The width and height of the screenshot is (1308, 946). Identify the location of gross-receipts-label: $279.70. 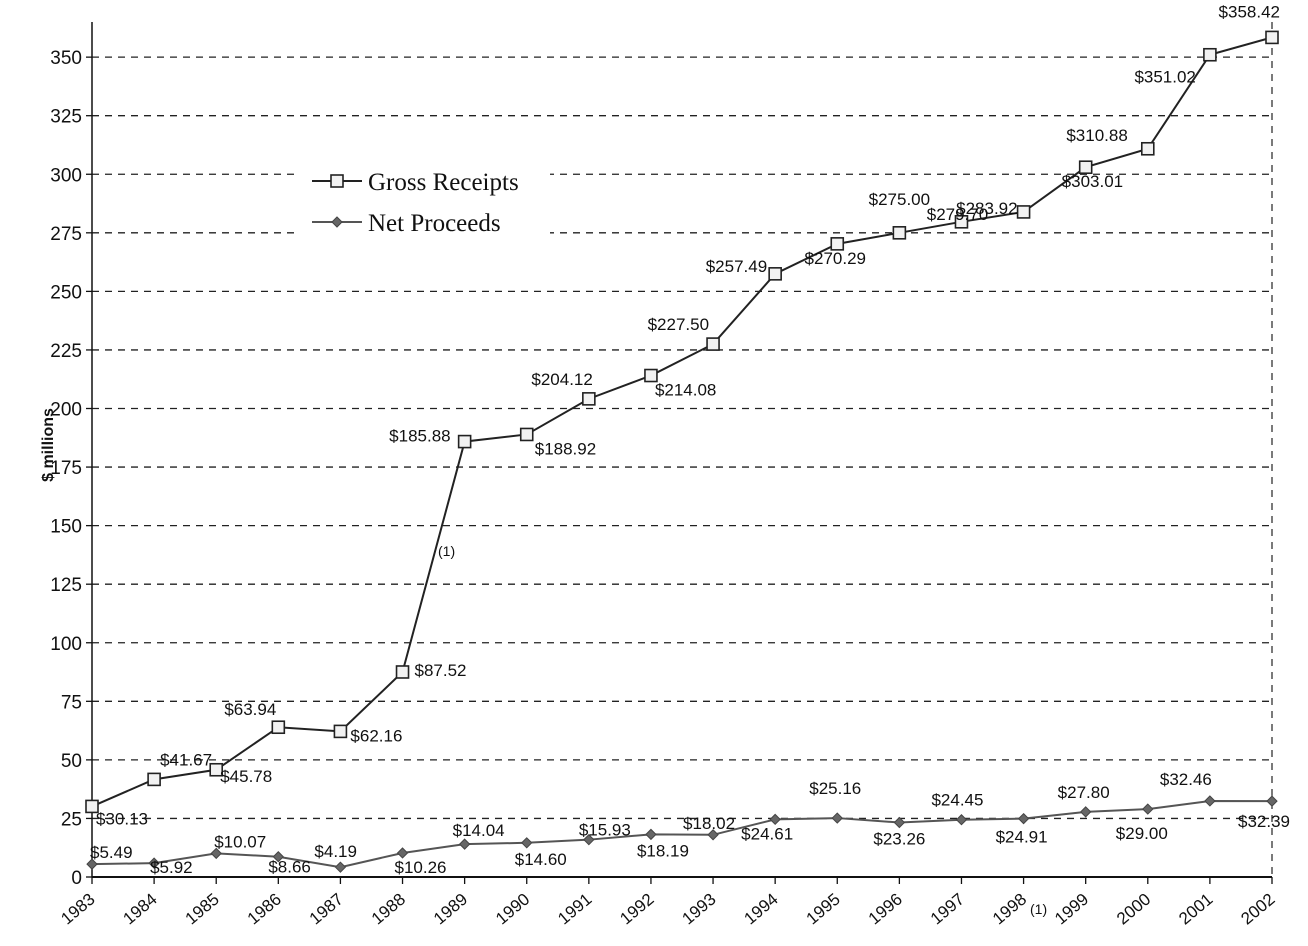
(957, 214).